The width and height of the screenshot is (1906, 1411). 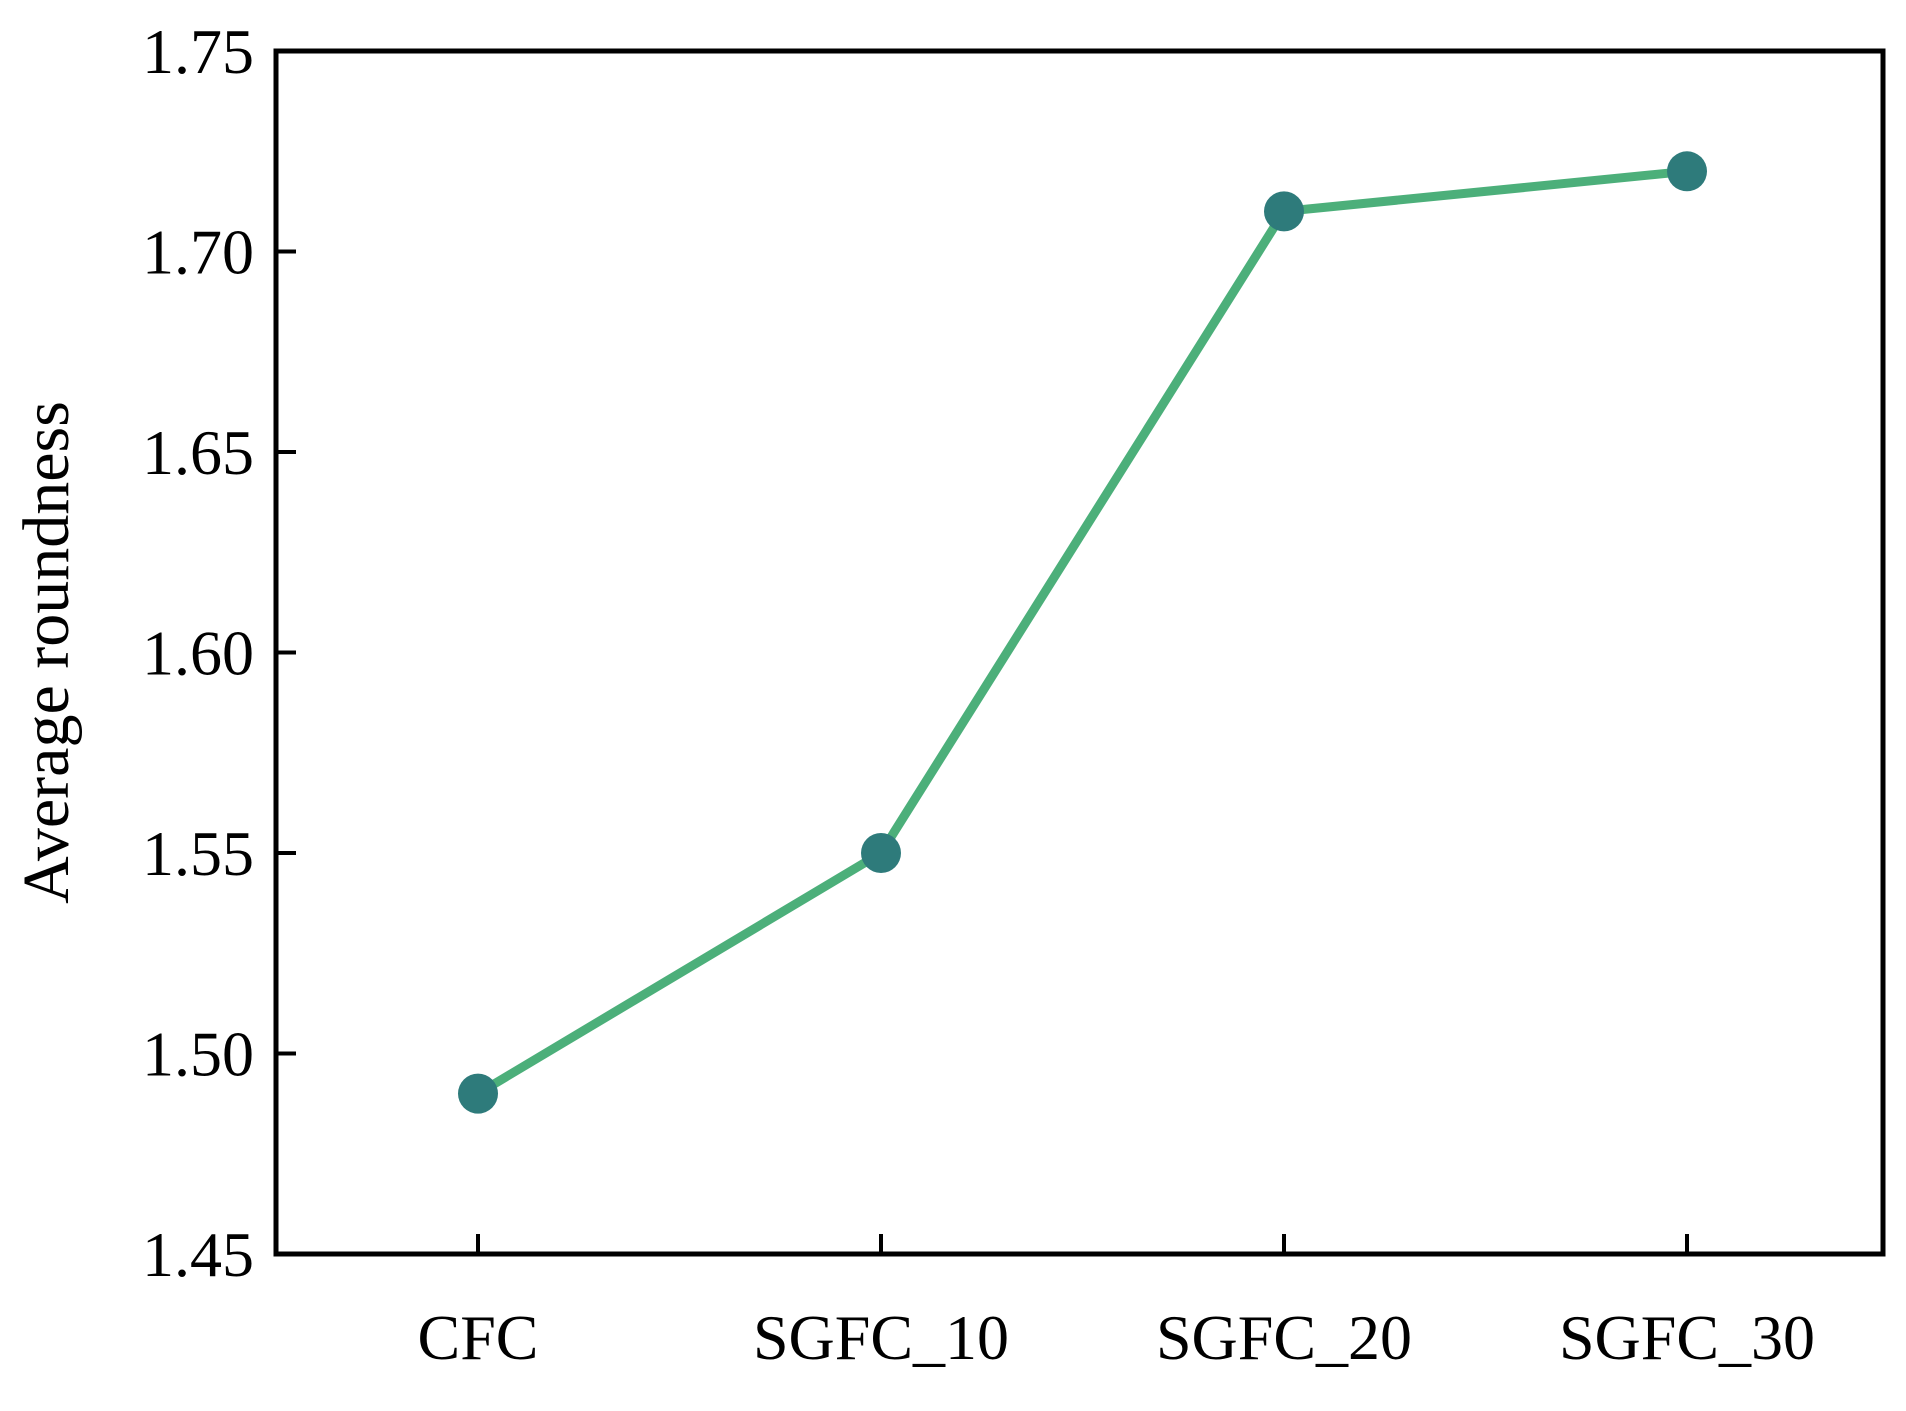 I want to click on y-tick-label: 1.70, so click(x=198, y=252).